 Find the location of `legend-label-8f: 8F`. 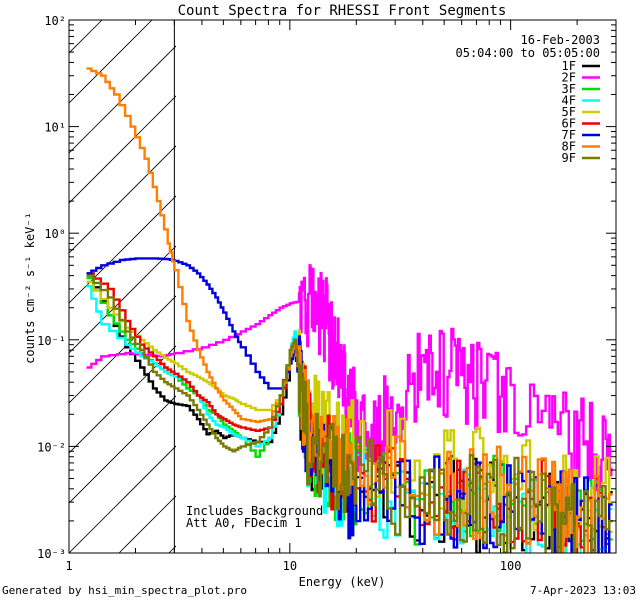

legend-label-8f: 8F is located at coordinates (569, 147).